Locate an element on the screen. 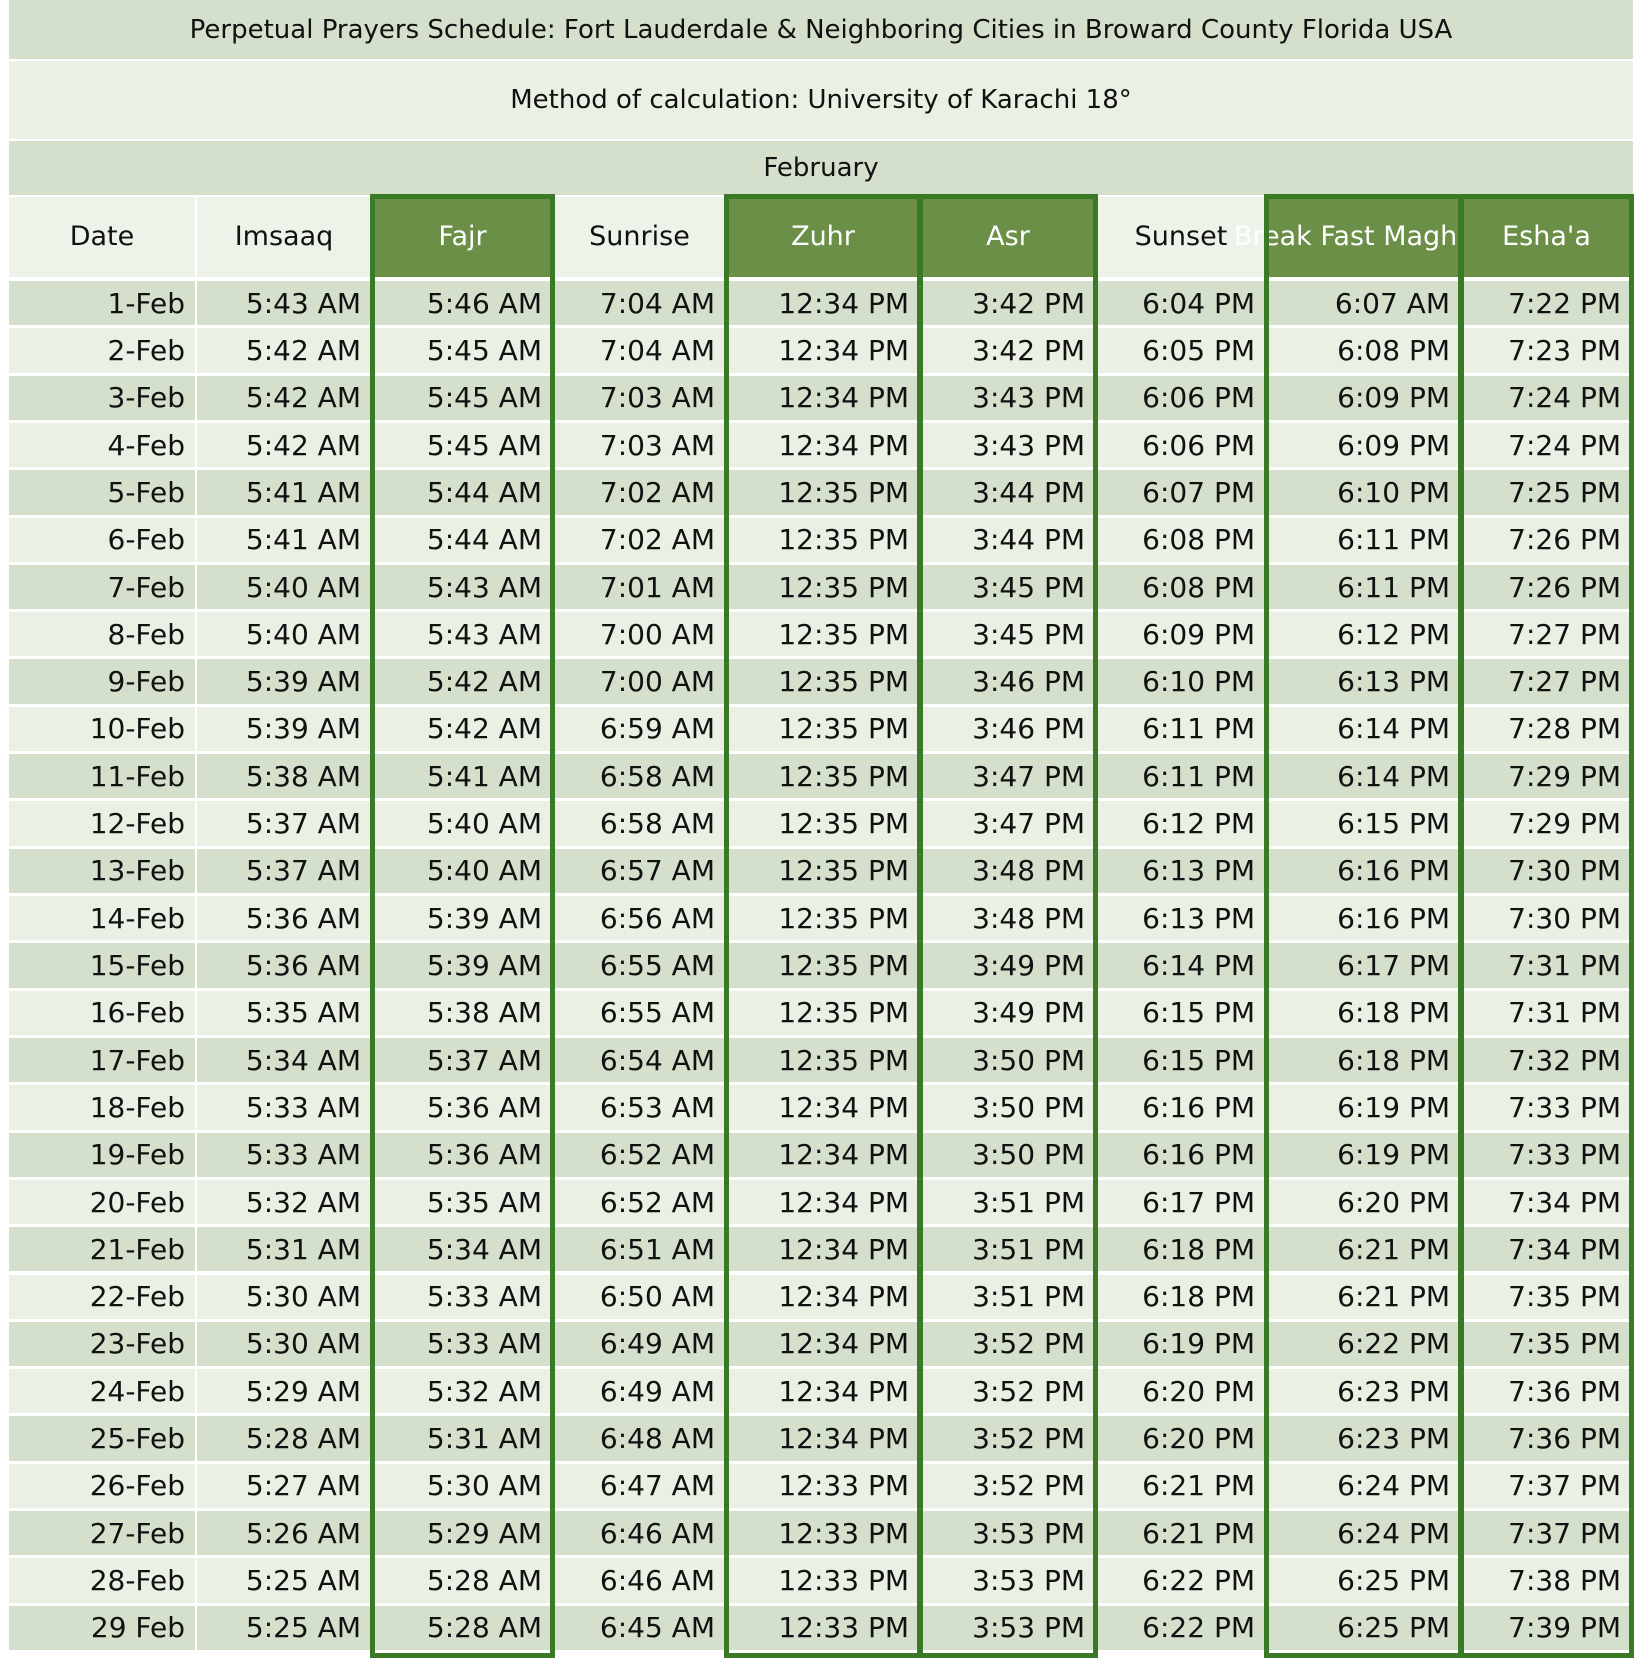 Image resolution: width=1646 pixels, height=1666 pixels. table-cell: 6:06 PM is located at coordinates (1181, 445).